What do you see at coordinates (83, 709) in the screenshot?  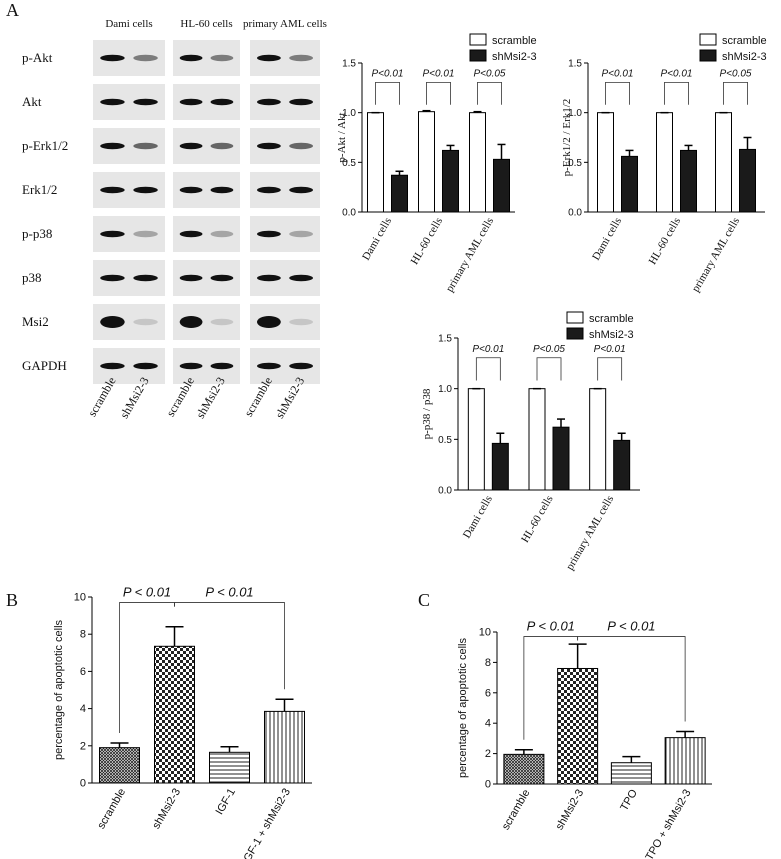 I see `y-tick-label: 4` at bounding box center [83, 709].